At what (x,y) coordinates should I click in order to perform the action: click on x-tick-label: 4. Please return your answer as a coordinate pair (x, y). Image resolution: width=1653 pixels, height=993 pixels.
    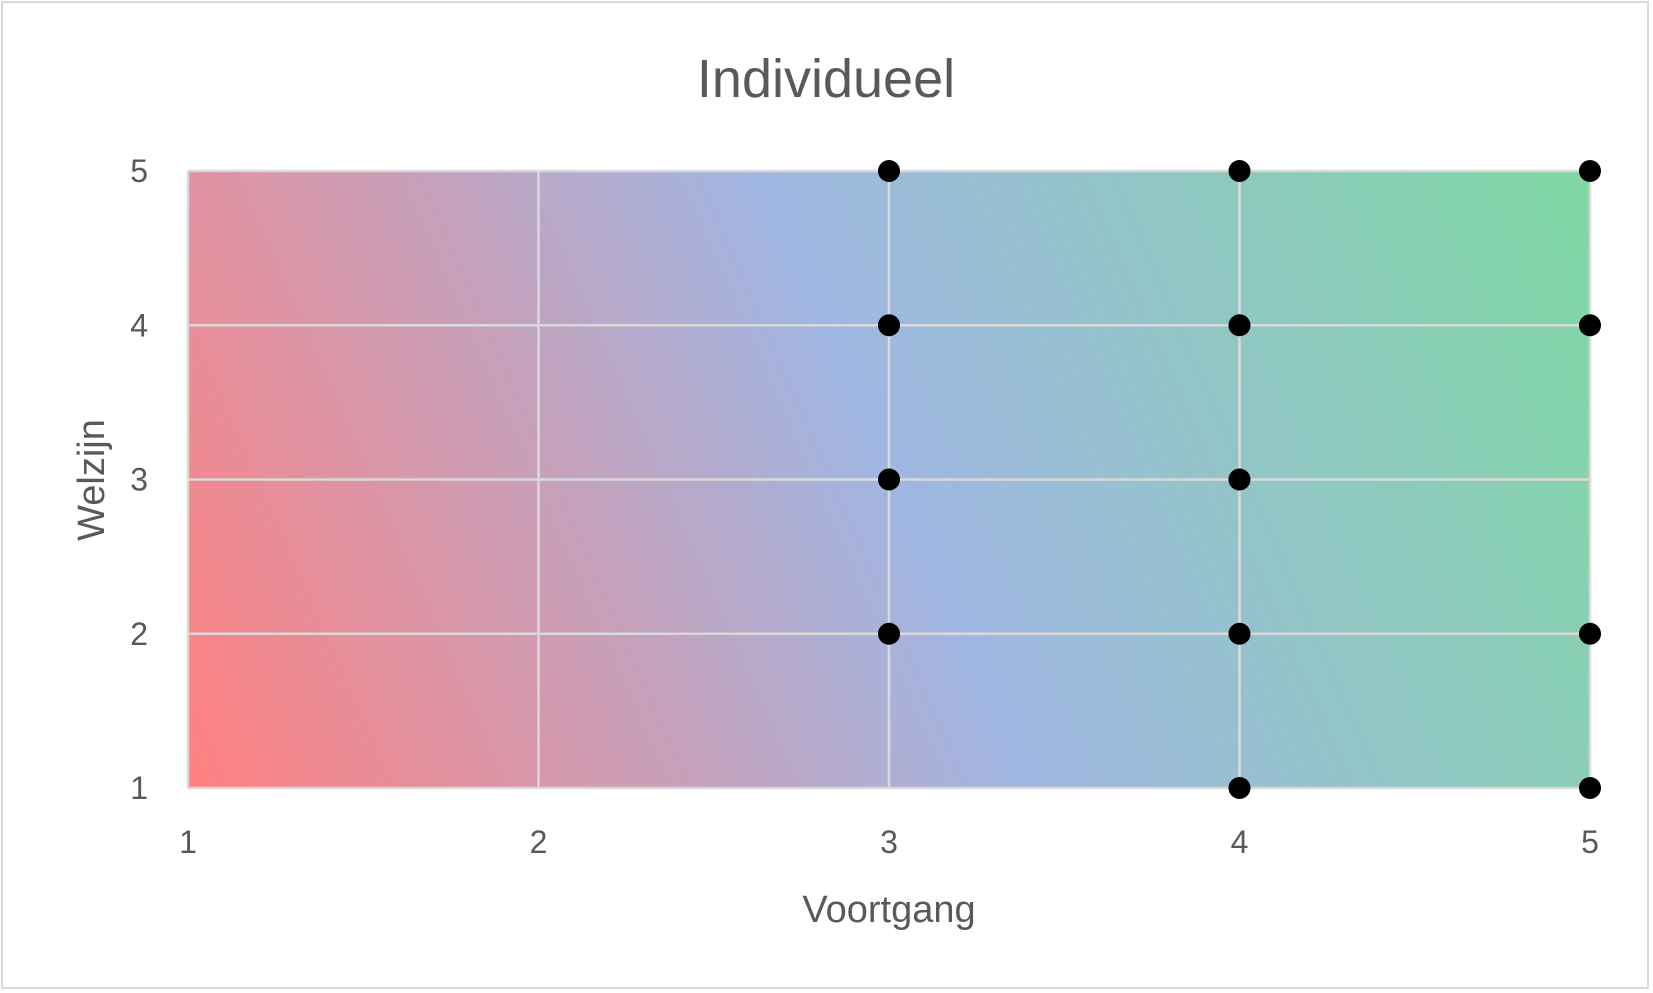
    Looking at the image, I should click on (1240, 842).